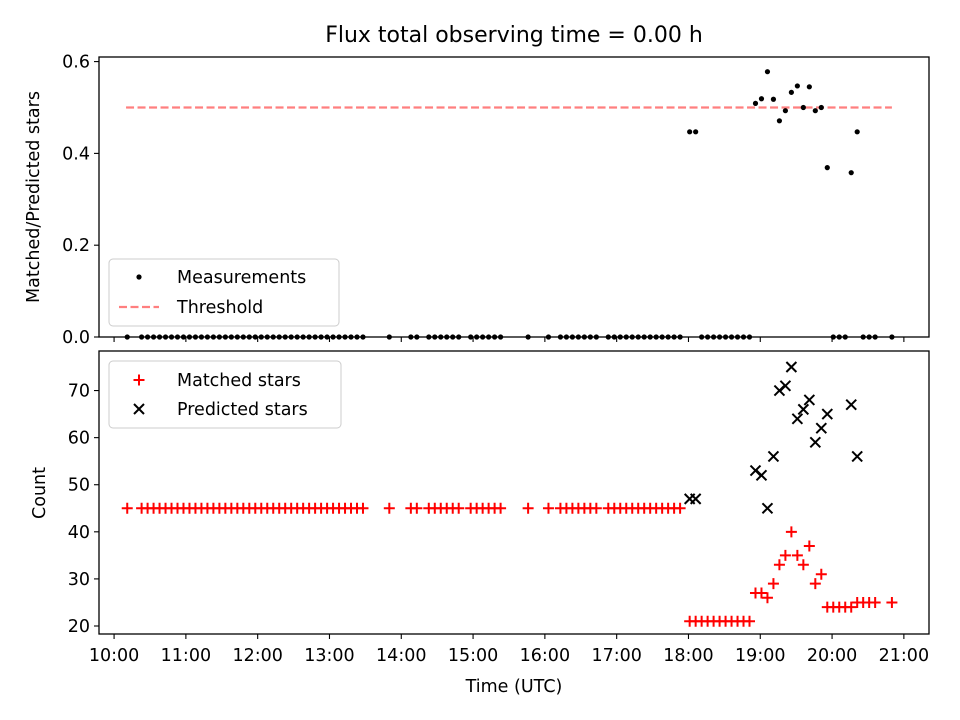  What do you see at coordinates (473, 656) in the screenshot?
I see `time-x-tick-label: 15:00` at bounding box center [473, 656].